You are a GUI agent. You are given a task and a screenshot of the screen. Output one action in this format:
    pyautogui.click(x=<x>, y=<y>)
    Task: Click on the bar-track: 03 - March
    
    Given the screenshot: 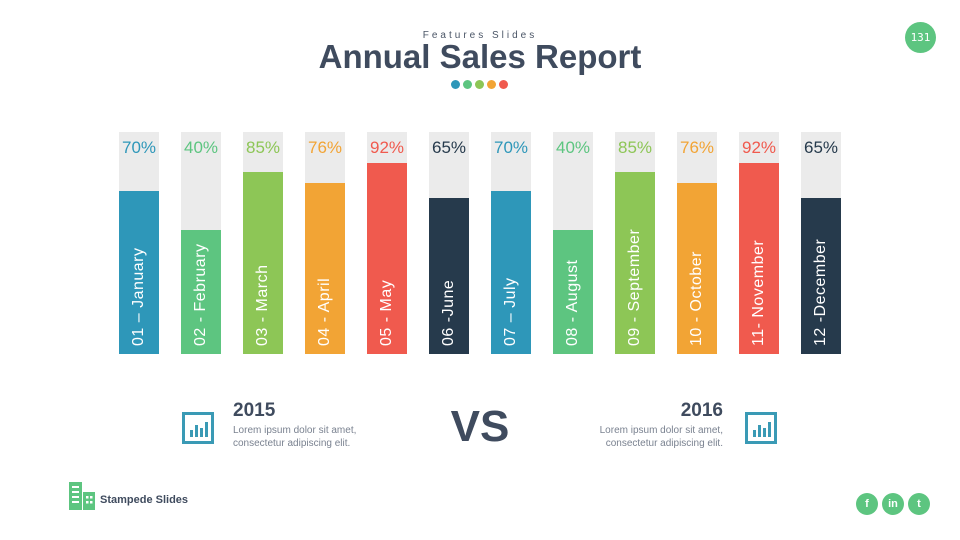 What is the action you would take?
    pyautogui.click(x=263, y=243)
    